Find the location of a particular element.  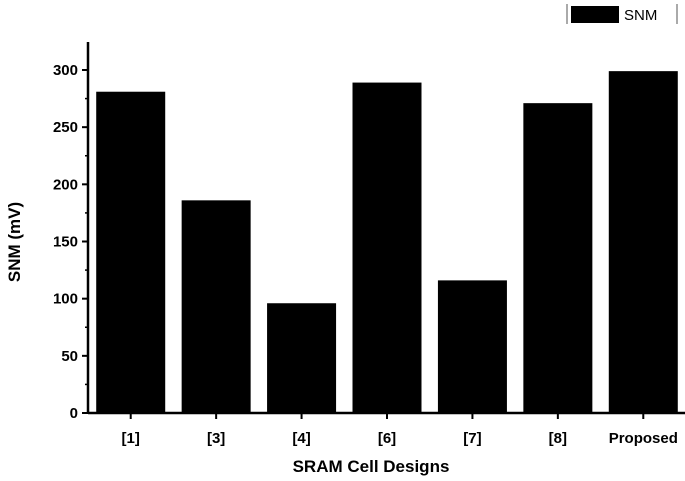

x-tick-label: Proposed is located at coordinates (643, 438).